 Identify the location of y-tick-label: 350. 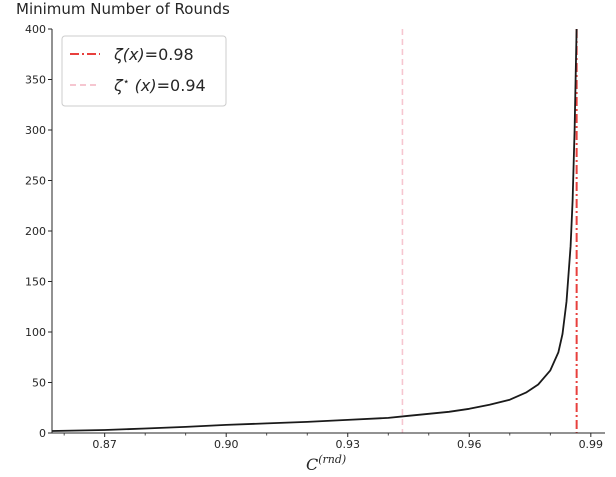
(35, 80).